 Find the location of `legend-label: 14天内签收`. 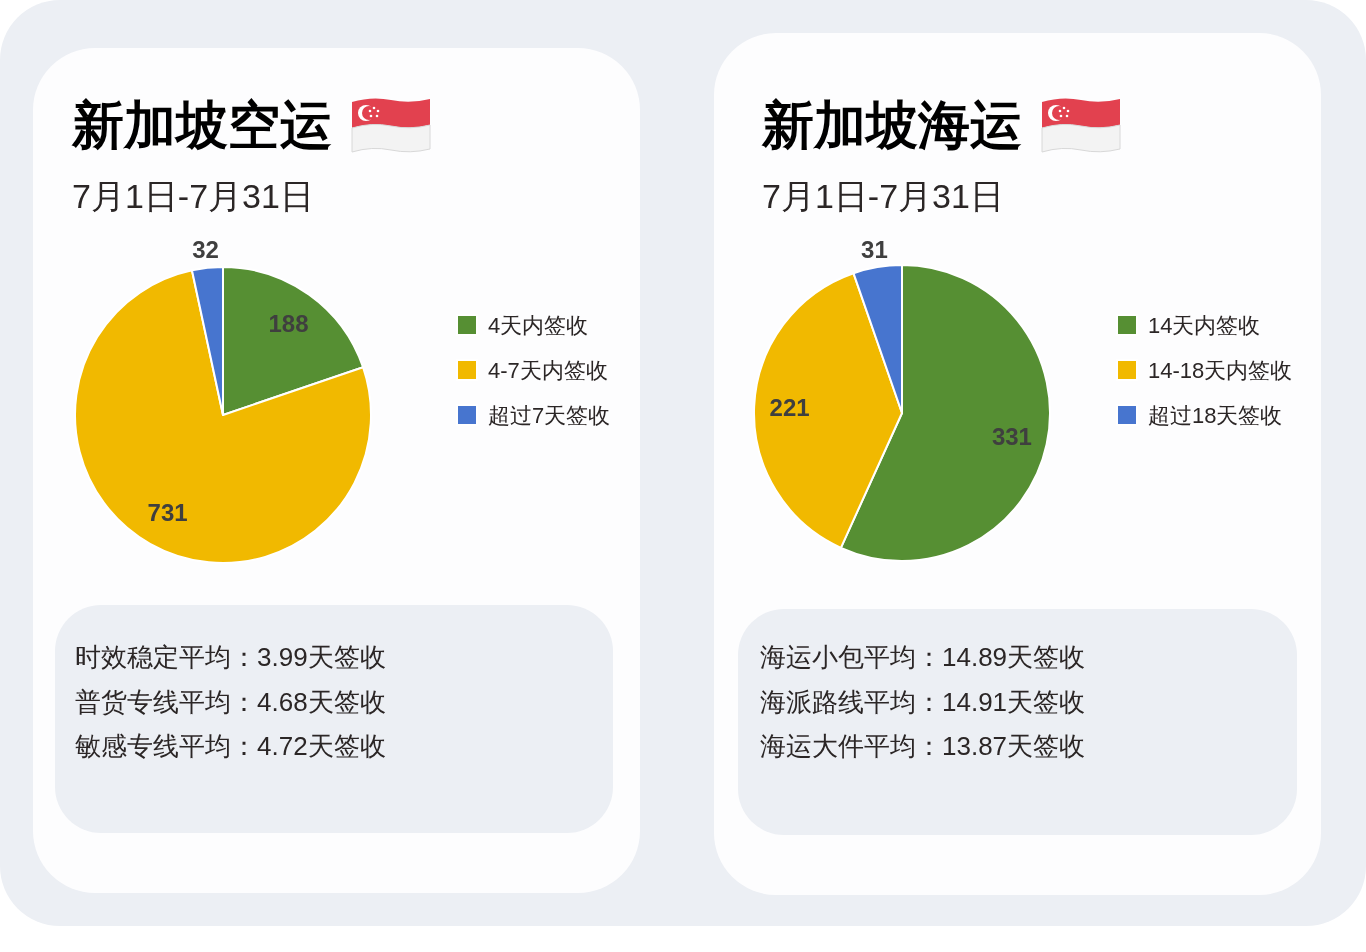

legend-label: 14天内签收 is located at coordinates (1204, 325).